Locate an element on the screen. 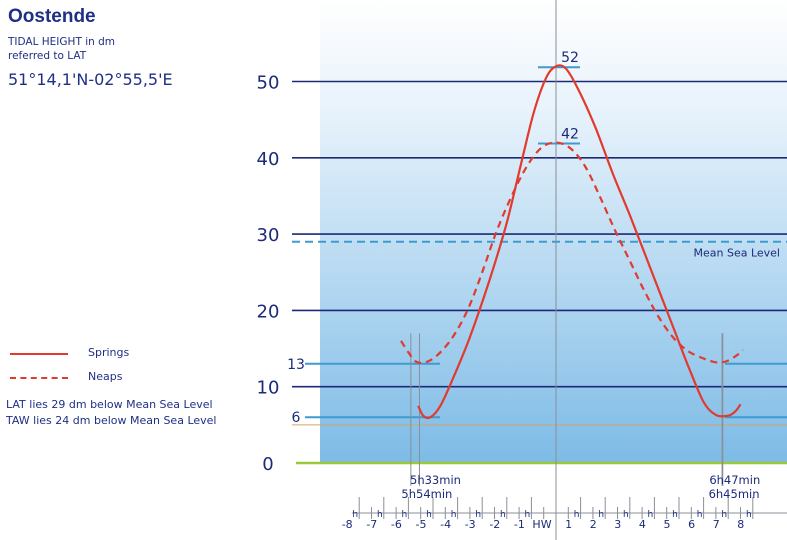 This screenshot has height=540, width=787. time-annotation-3: 6h45min is located at coordinates (734, 494).